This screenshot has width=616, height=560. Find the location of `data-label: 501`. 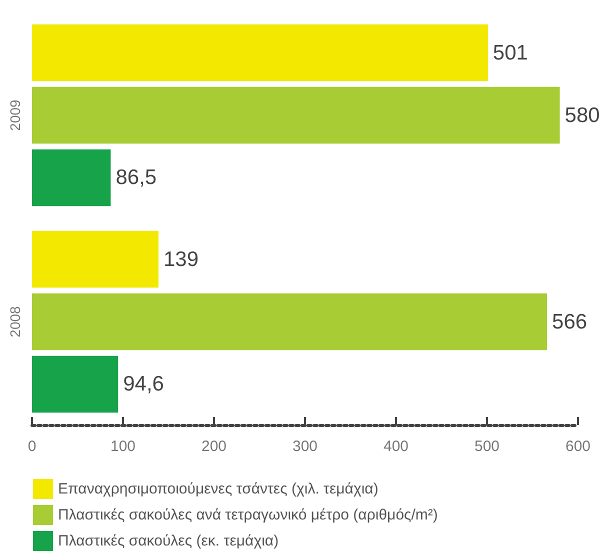

data-label: 501 is located at coordinates (510, 52).